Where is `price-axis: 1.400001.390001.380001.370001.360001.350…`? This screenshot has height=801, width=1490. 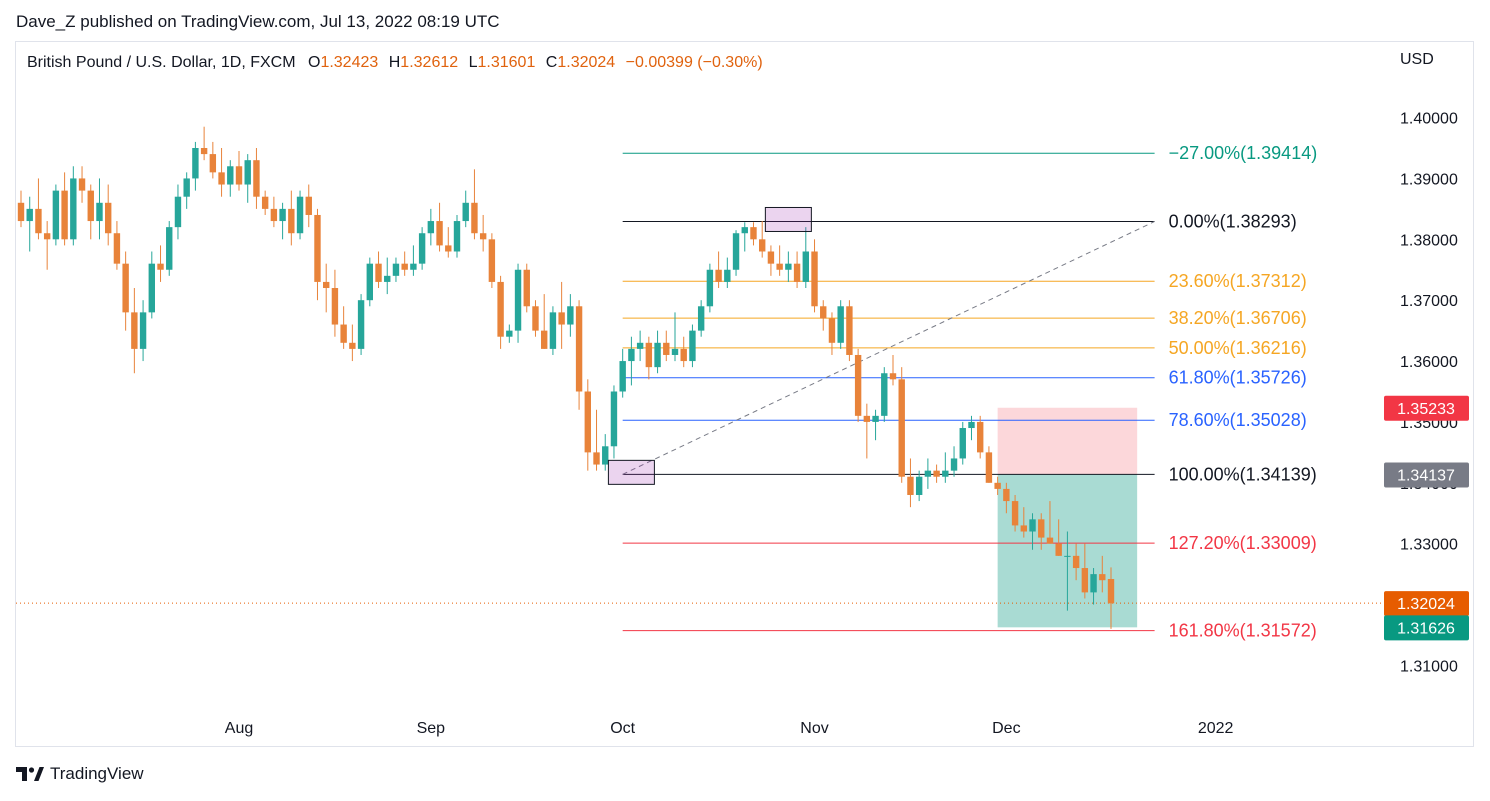
price-axis: 1.400001.390001.380001.370001.360001.350… is located at coordinates (1429, 393).